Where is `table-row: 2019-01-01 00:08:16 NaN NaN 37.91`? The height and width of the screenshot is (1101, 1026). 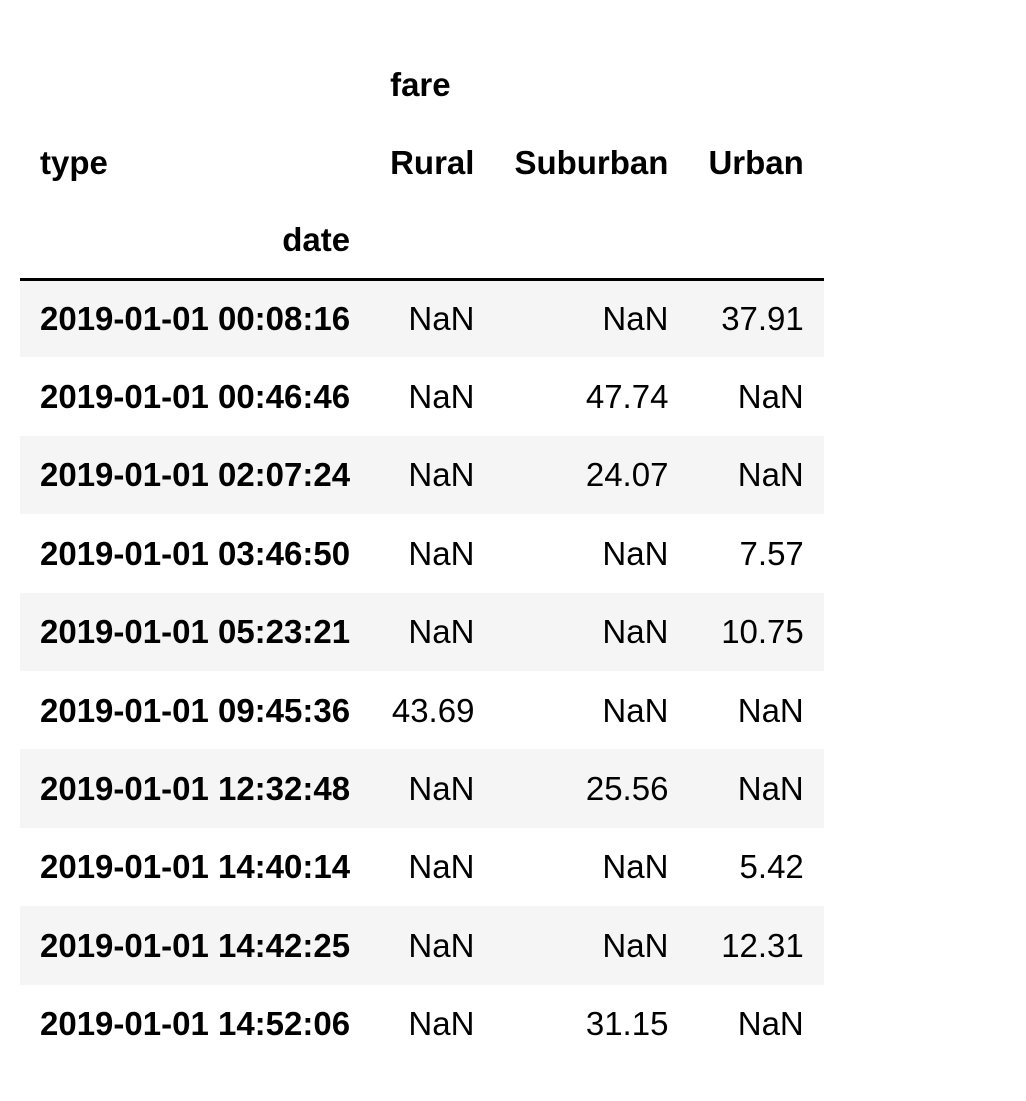 table-row: 2019-01-01 00:08:16 NaN NaN 37.91 is located at coordinates (422, 318).